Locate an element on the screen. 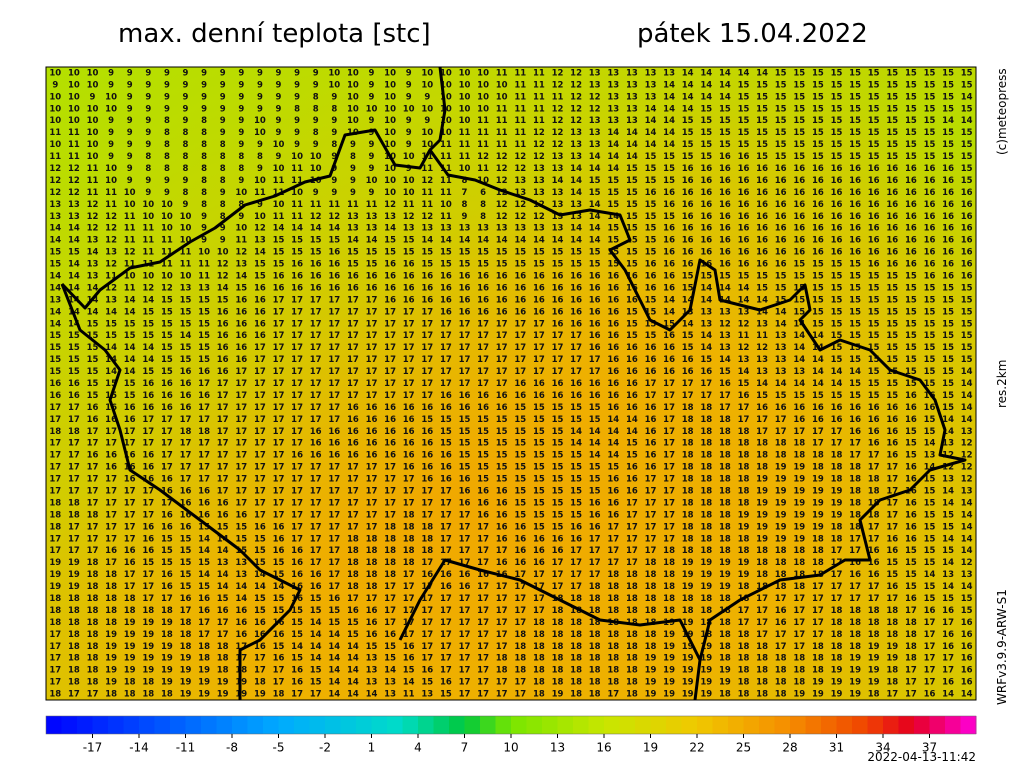  grid-value: 14 is located at coordinates (967, 587).